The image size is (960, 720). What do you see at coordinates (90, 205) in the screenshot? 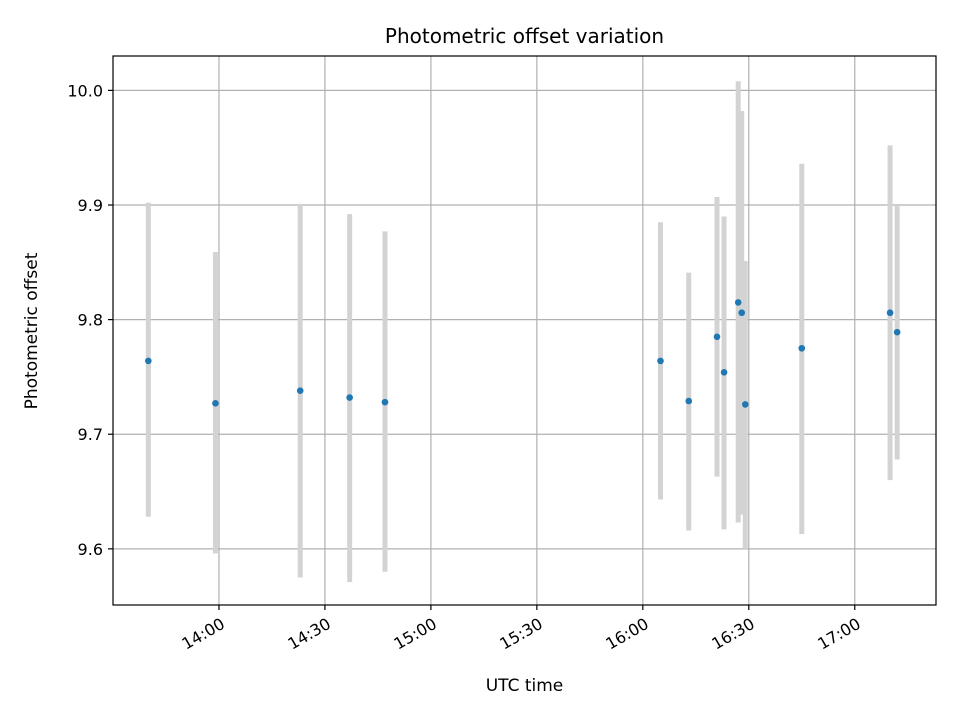
I see `y-tick-label: 9.9` at bounding box center [90, 205].